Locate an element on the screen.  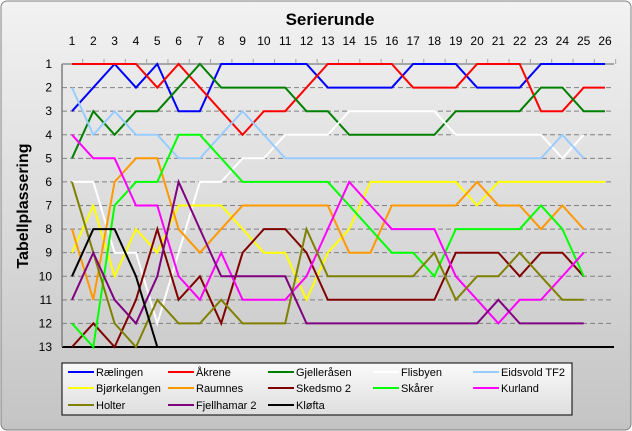
x-tick-label: 1 is located at coordinates (72, 41).